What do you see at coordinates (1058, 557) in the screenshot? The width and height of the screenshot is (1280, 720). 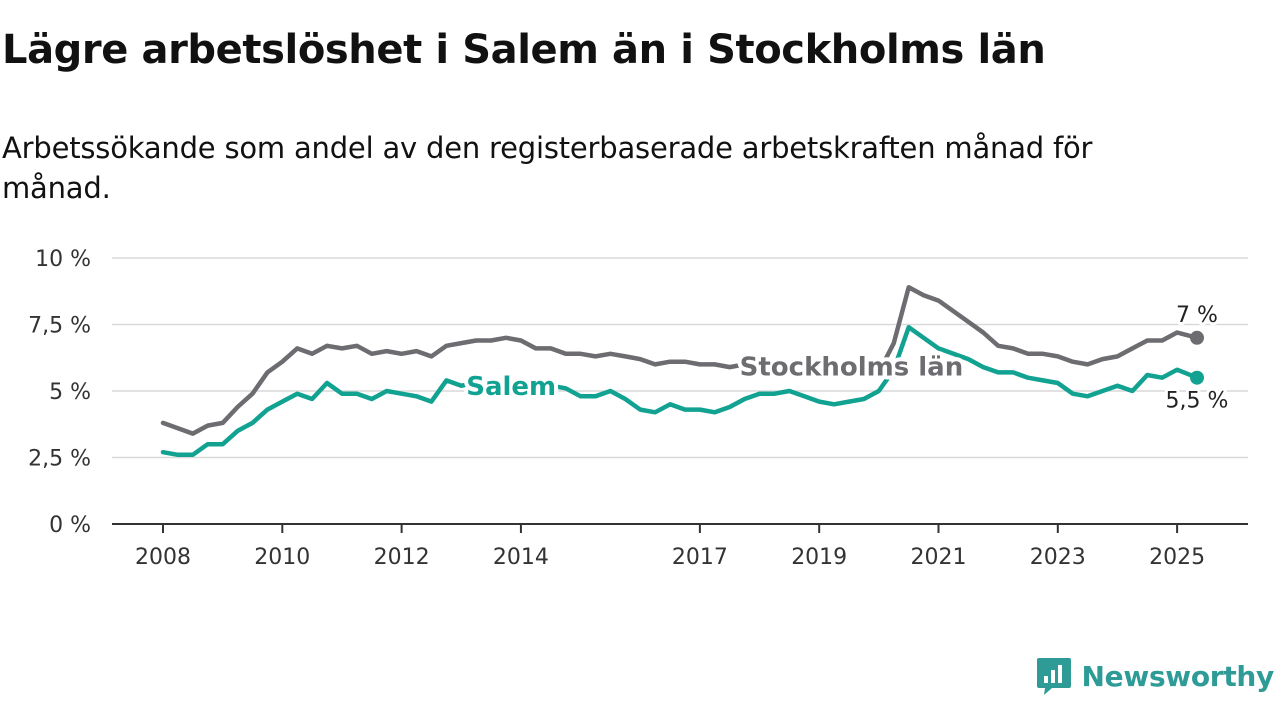 I see `x-tick-label: 2023` at bounding box center [1058, 557].